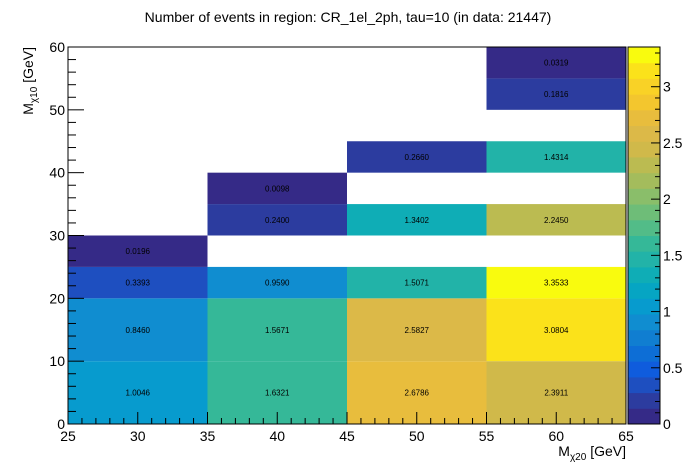 The image size is (696, 472). I want to click on cell-value-label: 0.3393, so click(138, 283).